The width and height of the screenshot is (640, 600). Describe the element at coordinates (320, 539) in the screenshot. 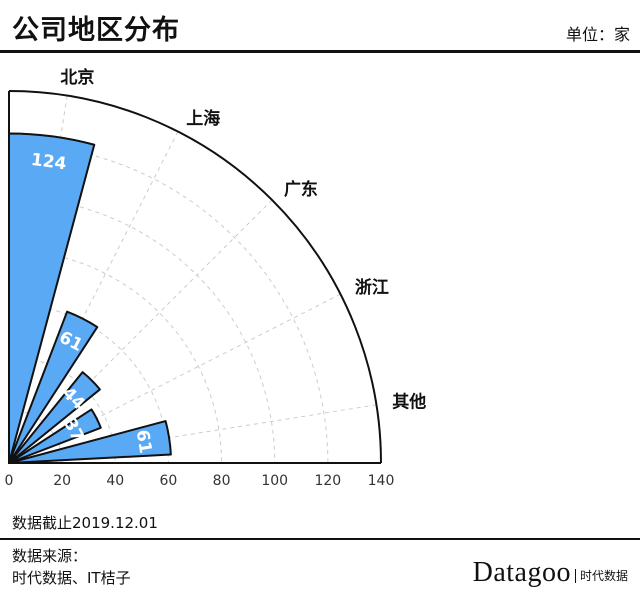

I see `footer-divider` at that location.